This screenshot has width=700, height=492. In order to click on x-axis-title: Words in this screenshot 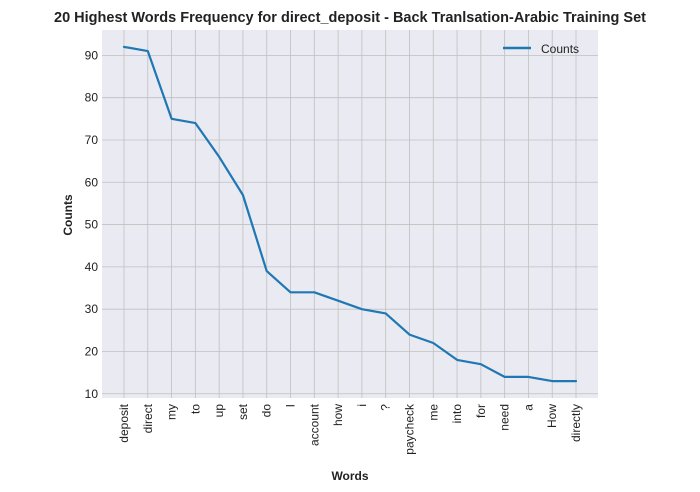, I will do `click(349, 476)`.